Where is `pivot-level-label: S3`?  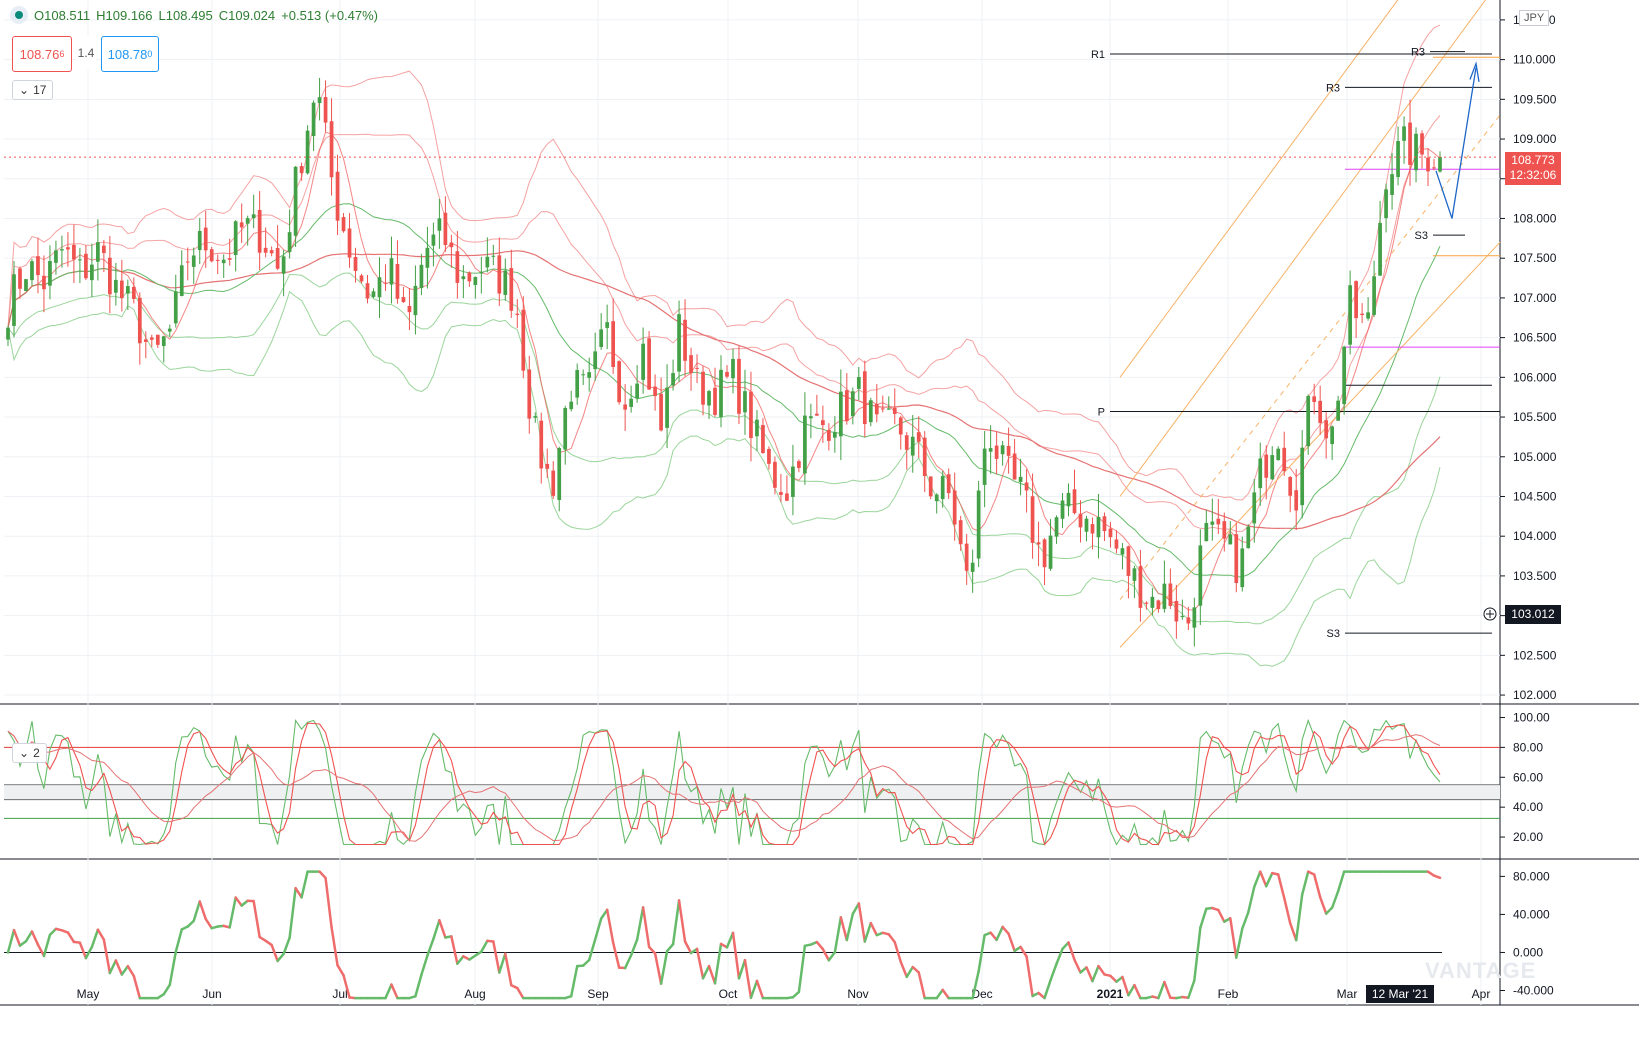
pivot-level-label: S3 is located at coordinates (1333, 634).